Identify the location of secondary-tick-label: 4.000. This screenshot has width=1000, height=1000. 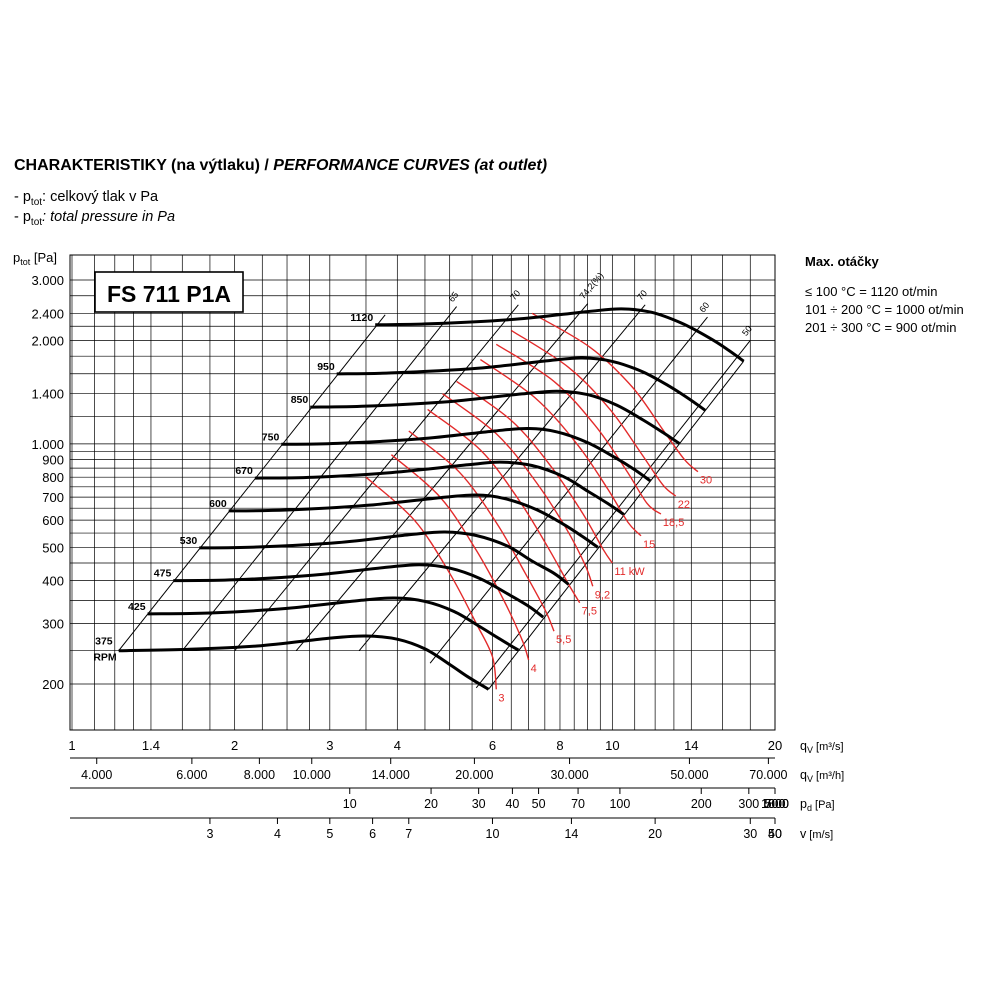
(96, 775).